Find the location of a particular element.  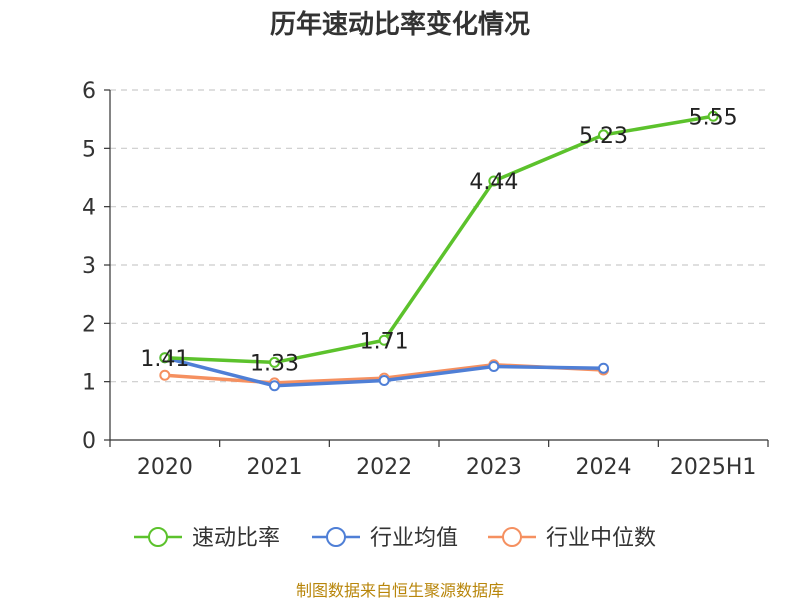

legend: 速动比率 行业均值 行业中位数 is located at coordinates (395, 538).